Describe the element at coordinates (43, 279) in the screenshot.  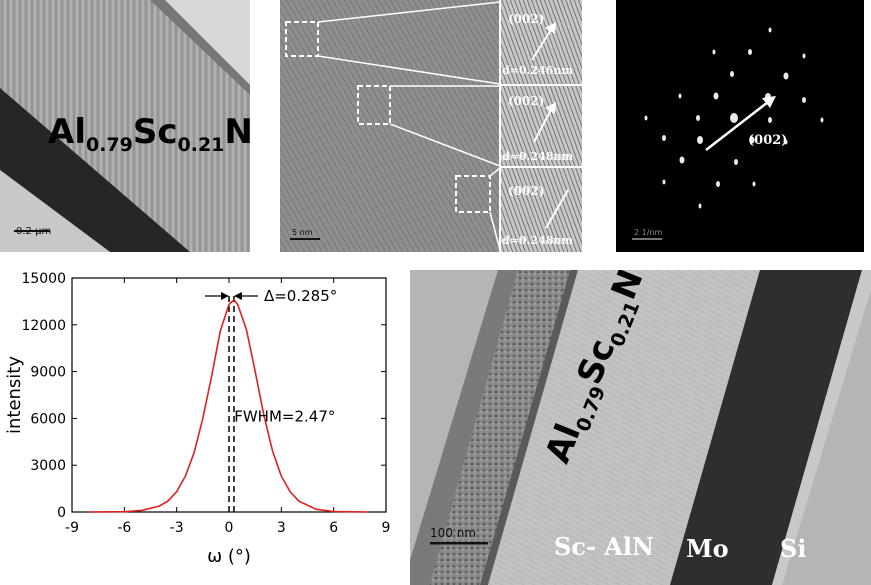
I see `y-tick-label: 15000` at that location.